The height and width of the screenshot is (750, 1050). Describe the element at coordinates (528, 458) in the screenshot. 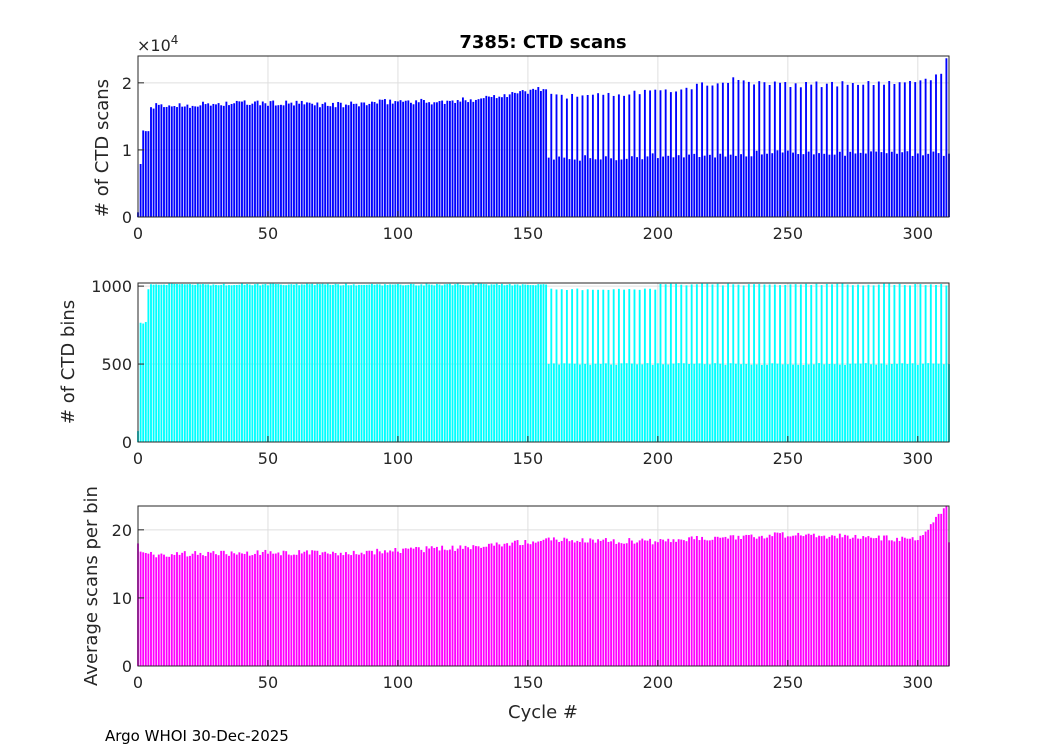

I see `bins-xtick-label: 150` at that location.